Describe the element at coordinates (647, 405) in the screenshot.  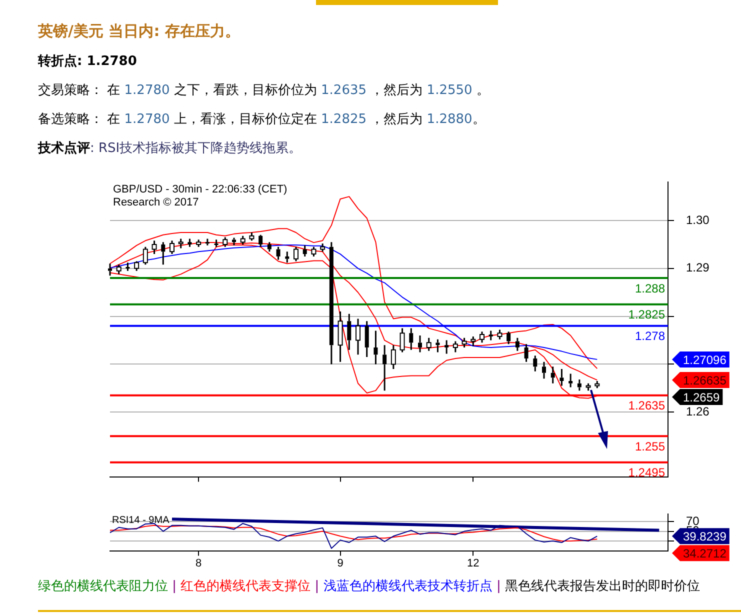
I see `ref-line-label: 1.2635` at that location.